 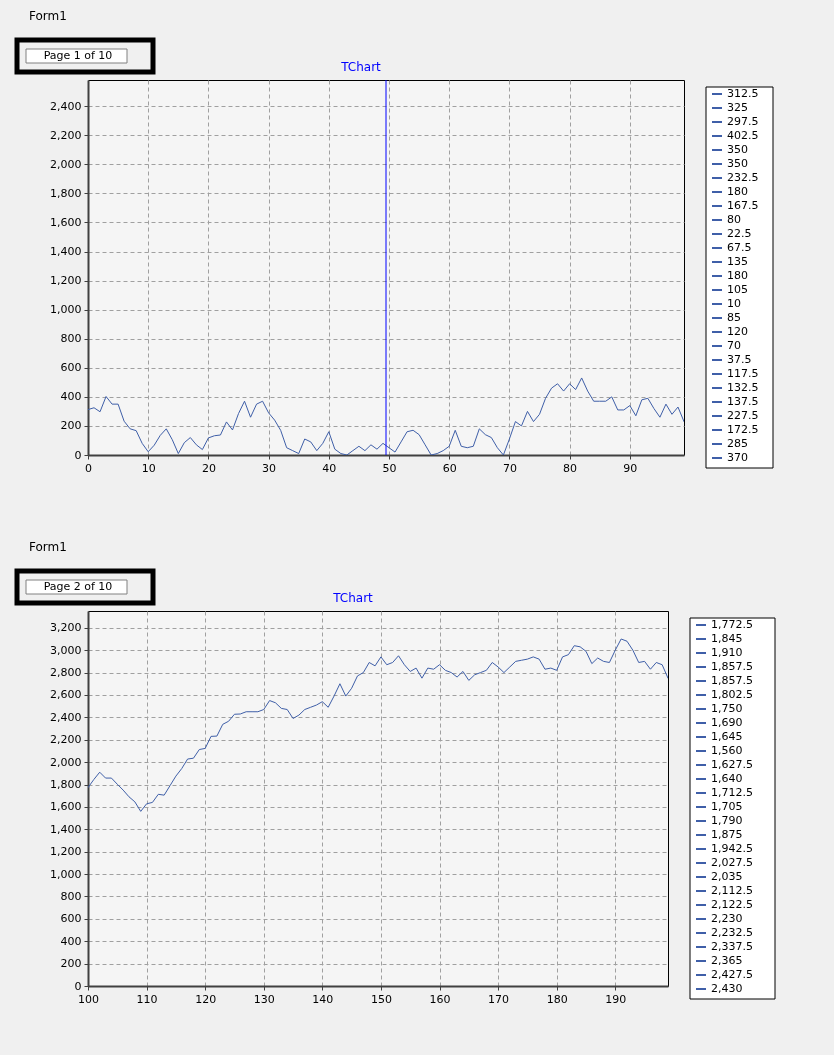 What do you see at coordinates (743, 121) in the screenshot?
I see `text: 297.5` at bounding box center [743, 121].